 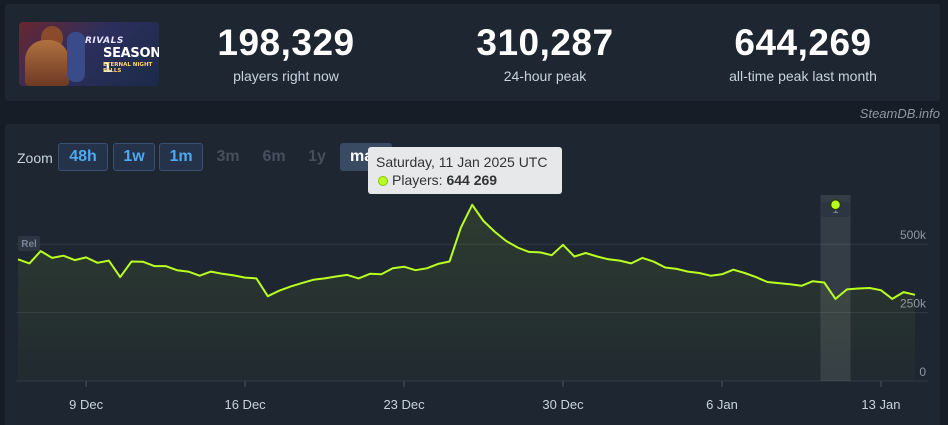 What do you see at coordinates (131, 61) in the screenshot?
I see `thumbnail-season: SEASON 1` at bounding box center [131, 61].